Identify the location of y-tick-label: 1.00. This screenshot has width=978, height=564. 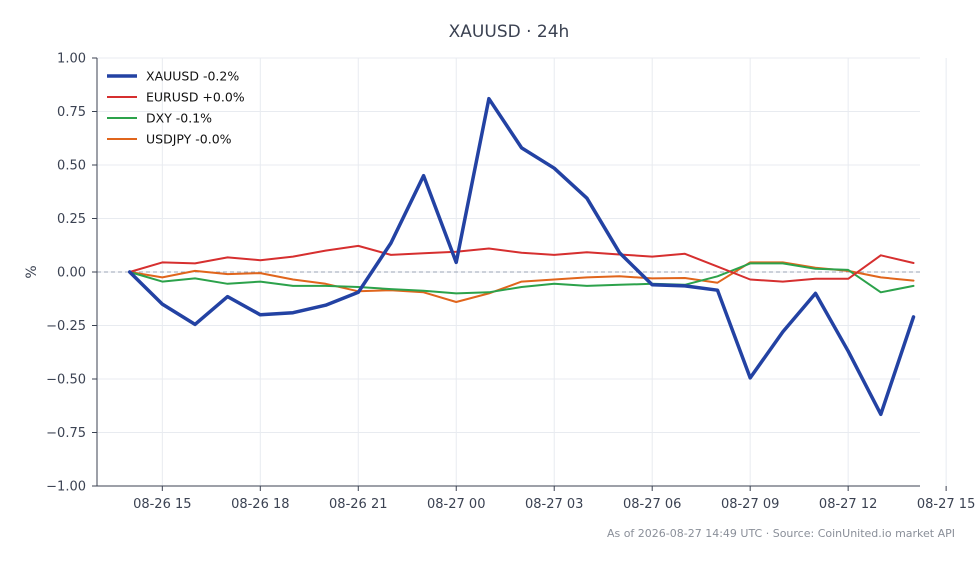
(71, 59).